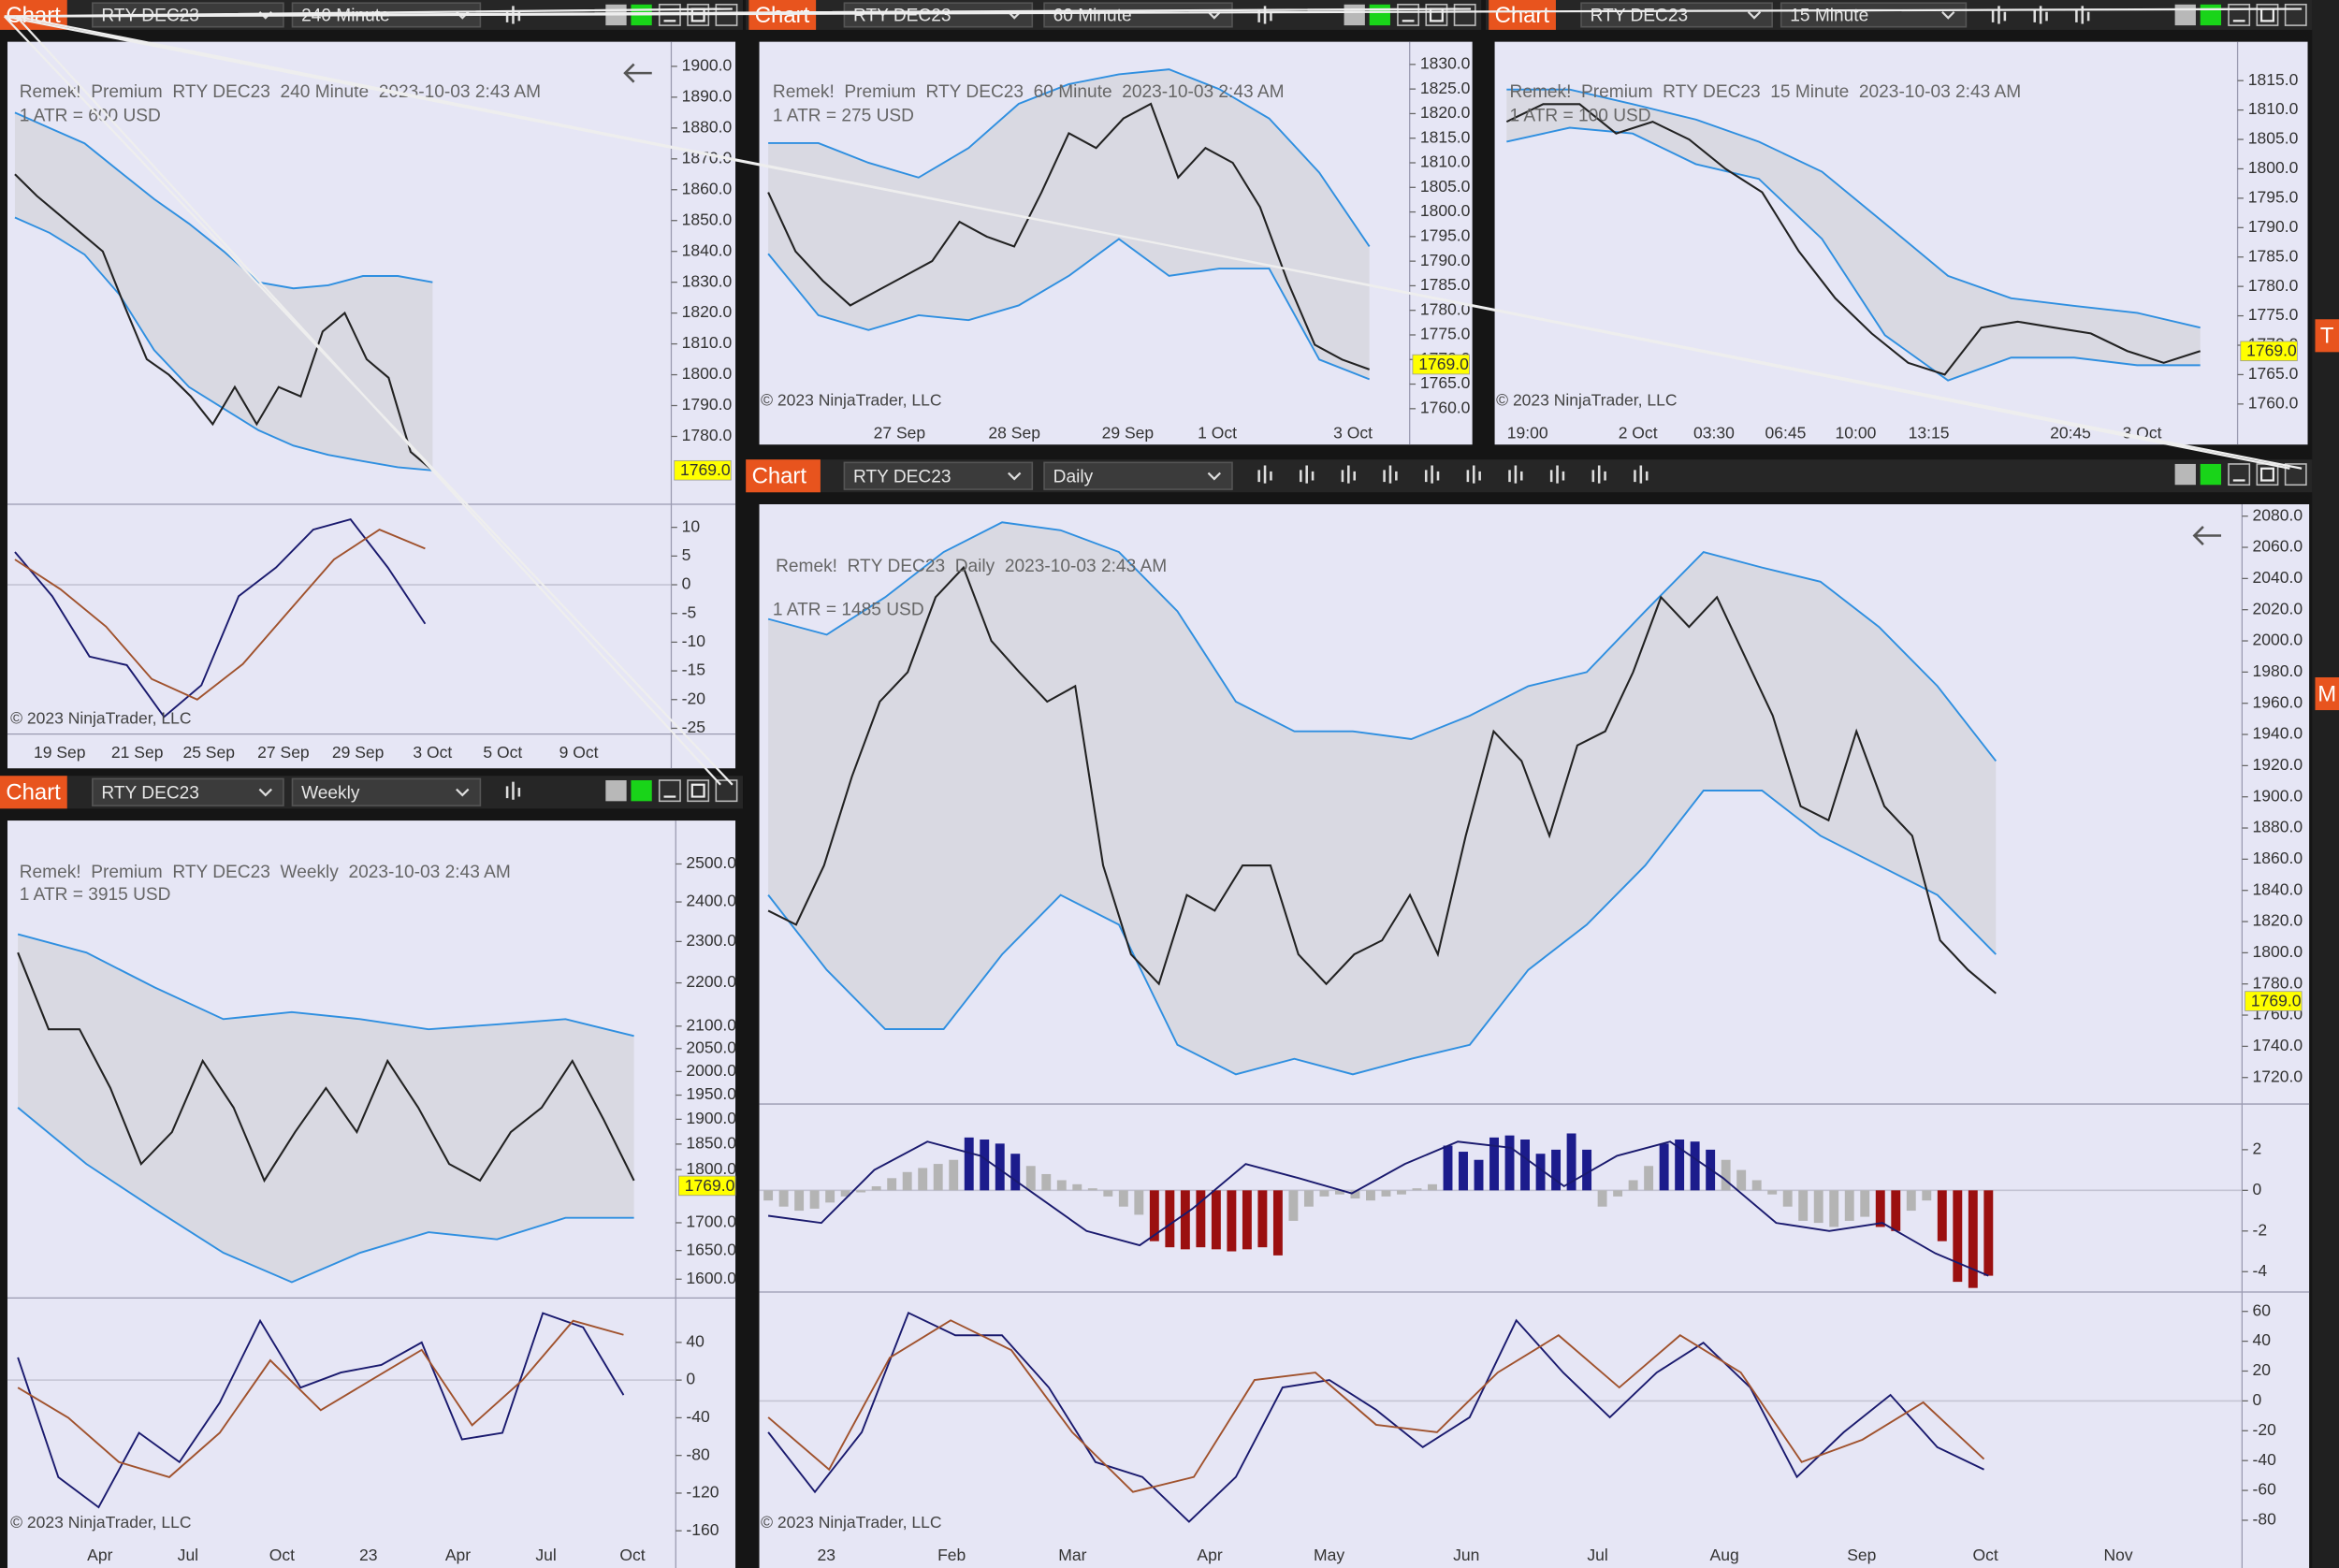 The width and height of the screenshot is (2339, 1568). Describe the element at coordinates (2273, 79) in the screenshot. I see `y-tick-label: 1815.0` at that location.